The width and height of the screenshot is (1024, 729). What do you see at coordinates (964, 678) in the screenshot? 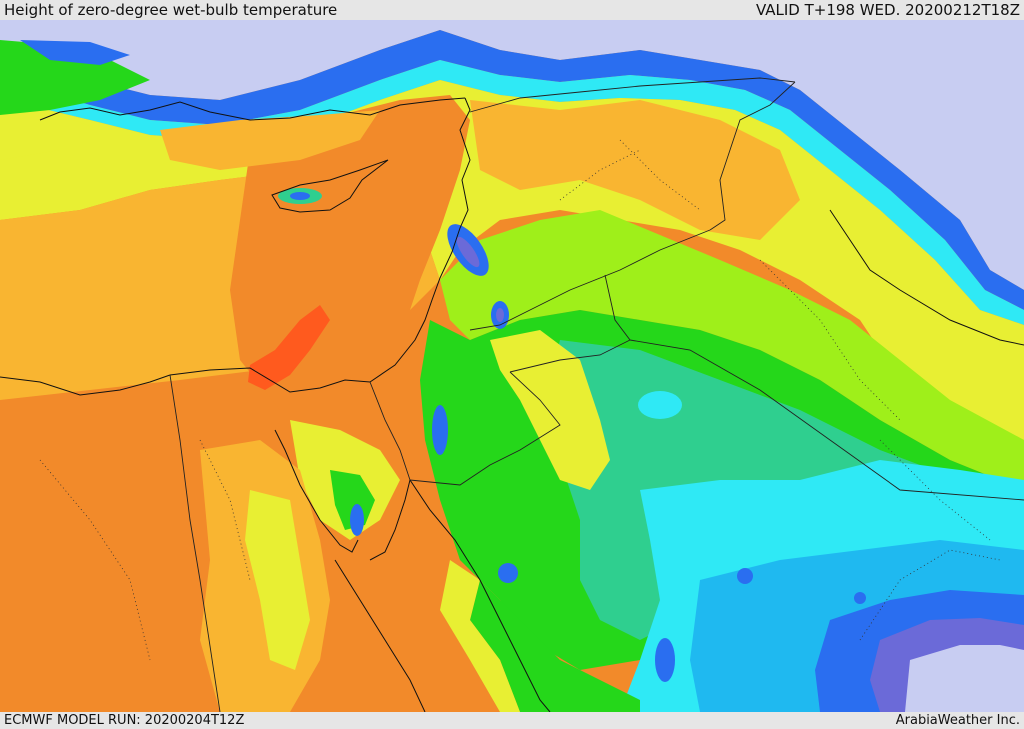
I see `field-lavender-se` at bounding box center [964, 678].